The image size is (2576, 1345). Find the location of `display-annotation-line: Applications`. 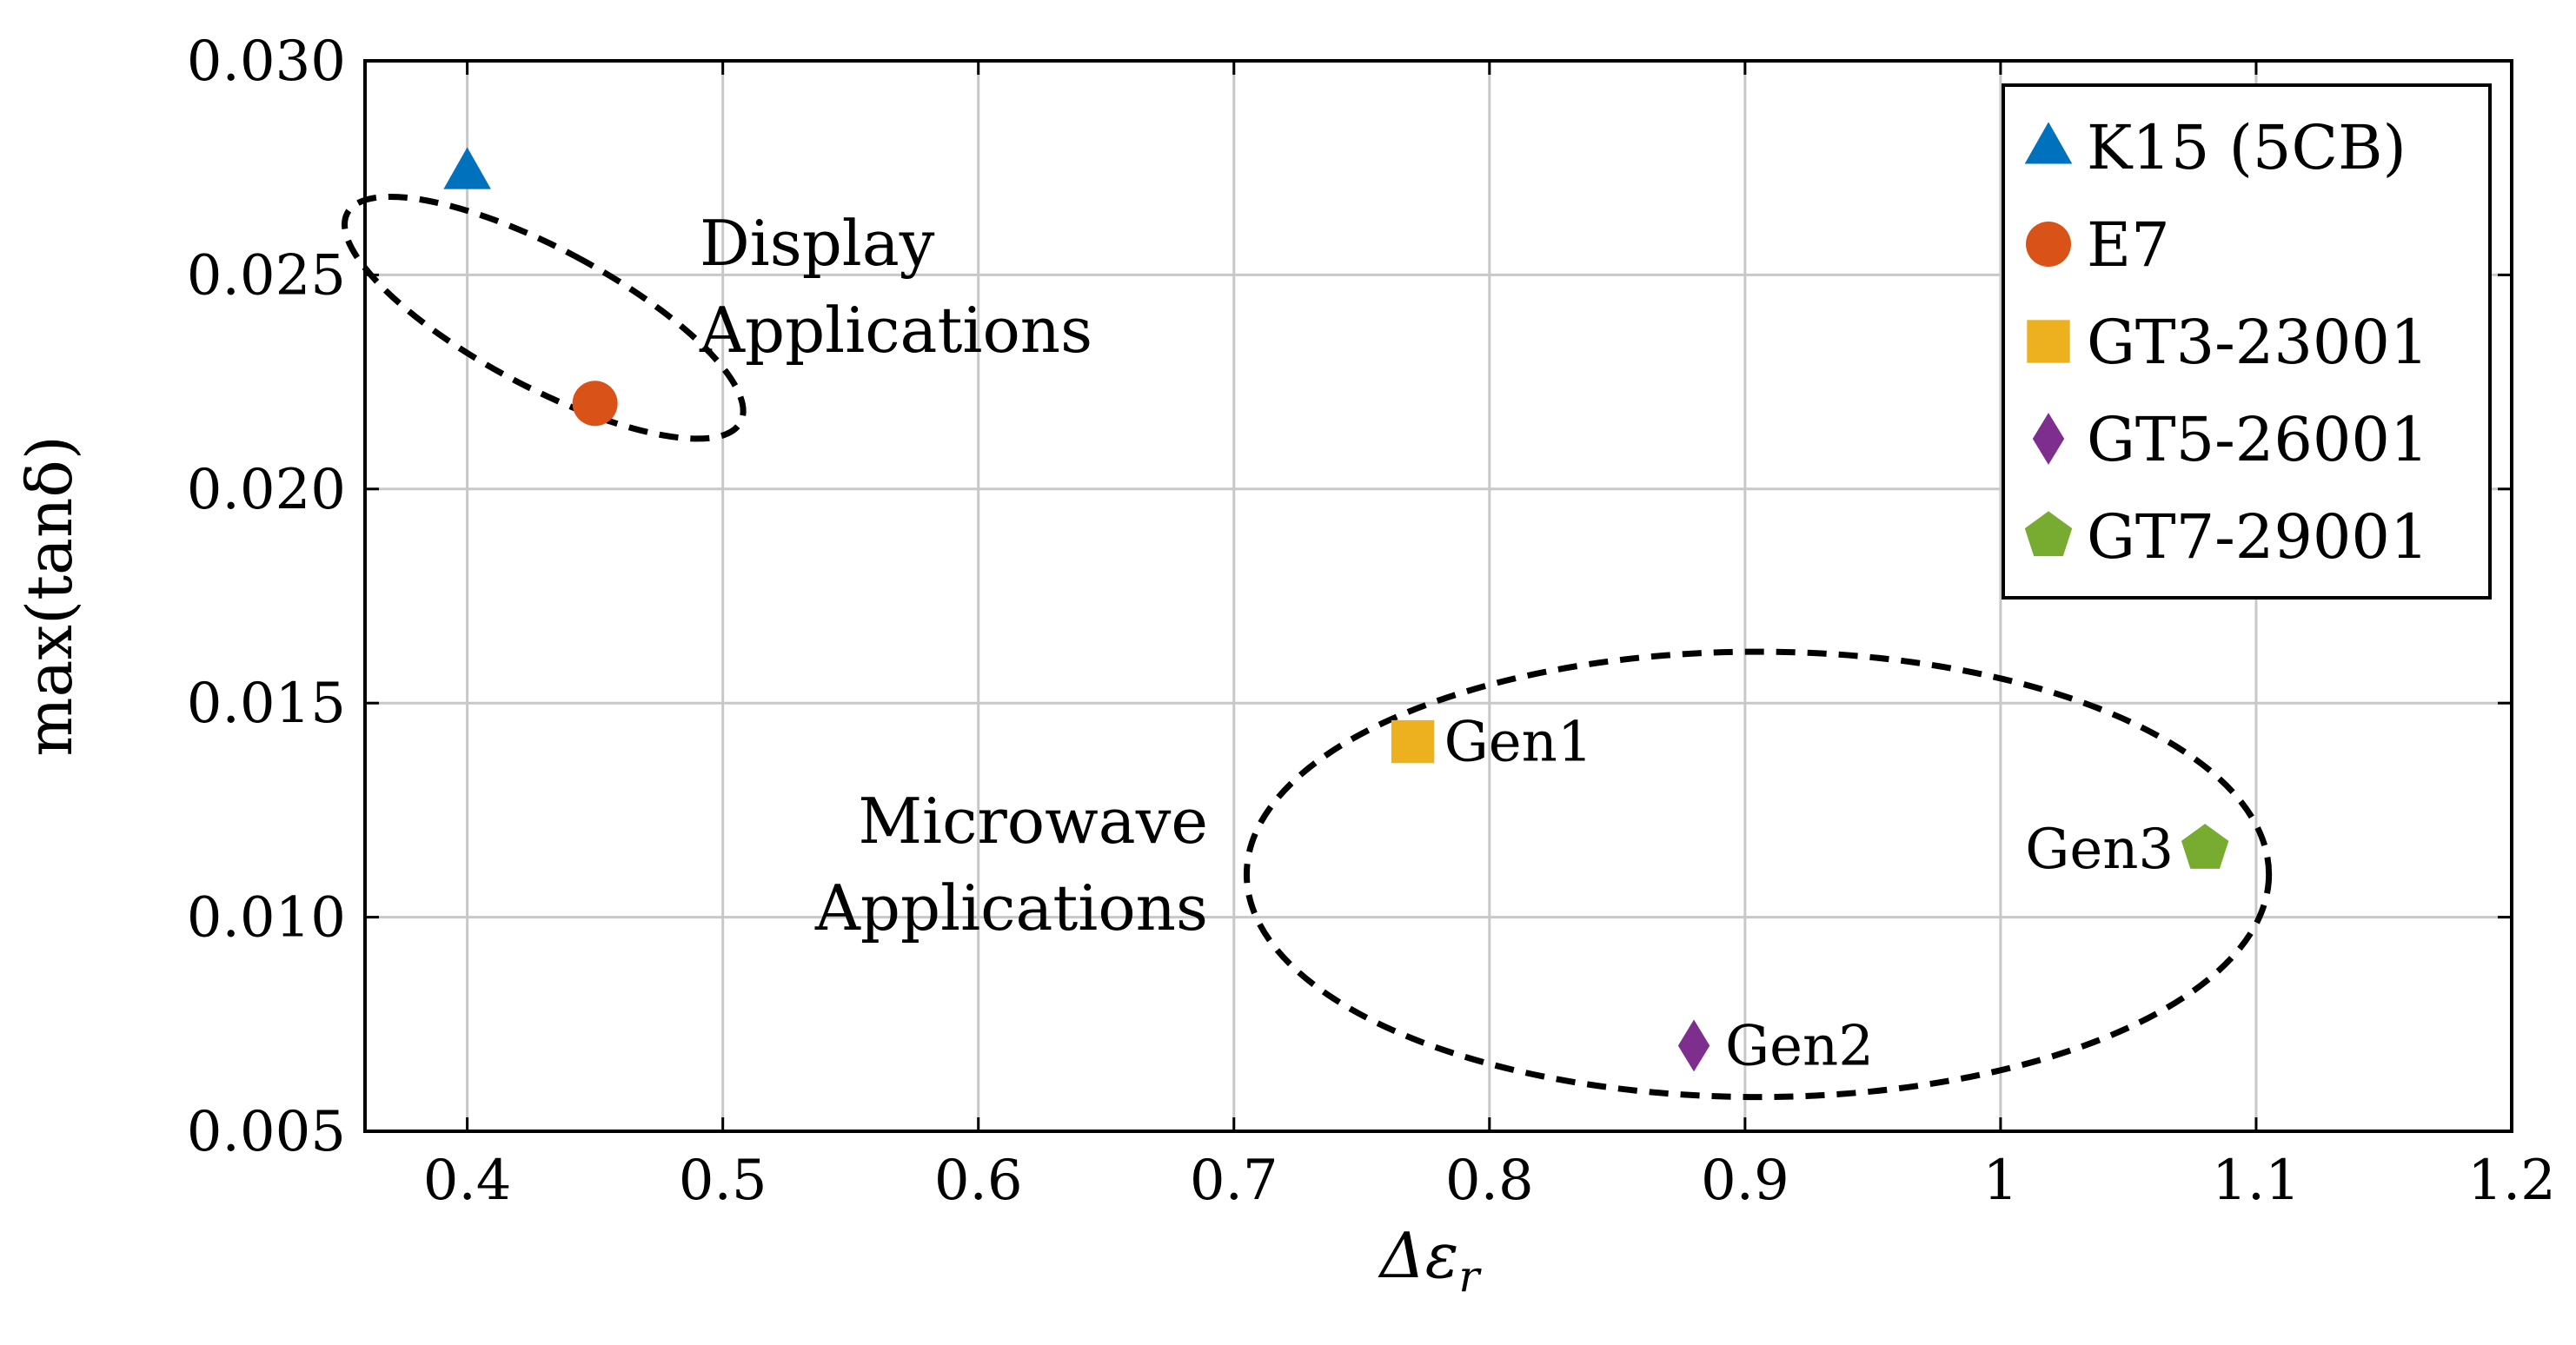

display-annotation-line: Applications is located at coordinates (895, 330).